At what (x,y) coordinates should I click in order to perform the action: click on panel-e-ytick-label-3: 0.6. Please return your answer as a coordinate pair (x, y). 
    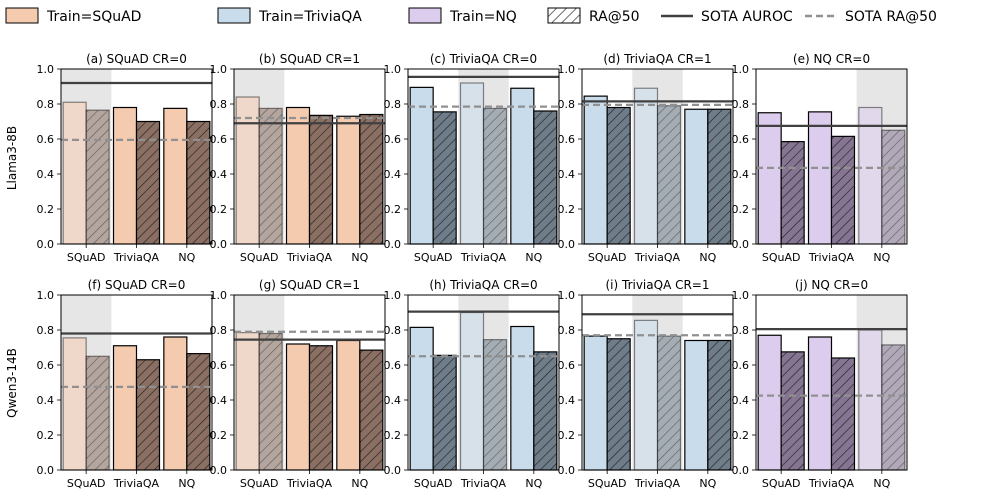
    Looking at the image, I should click on (741, 139).